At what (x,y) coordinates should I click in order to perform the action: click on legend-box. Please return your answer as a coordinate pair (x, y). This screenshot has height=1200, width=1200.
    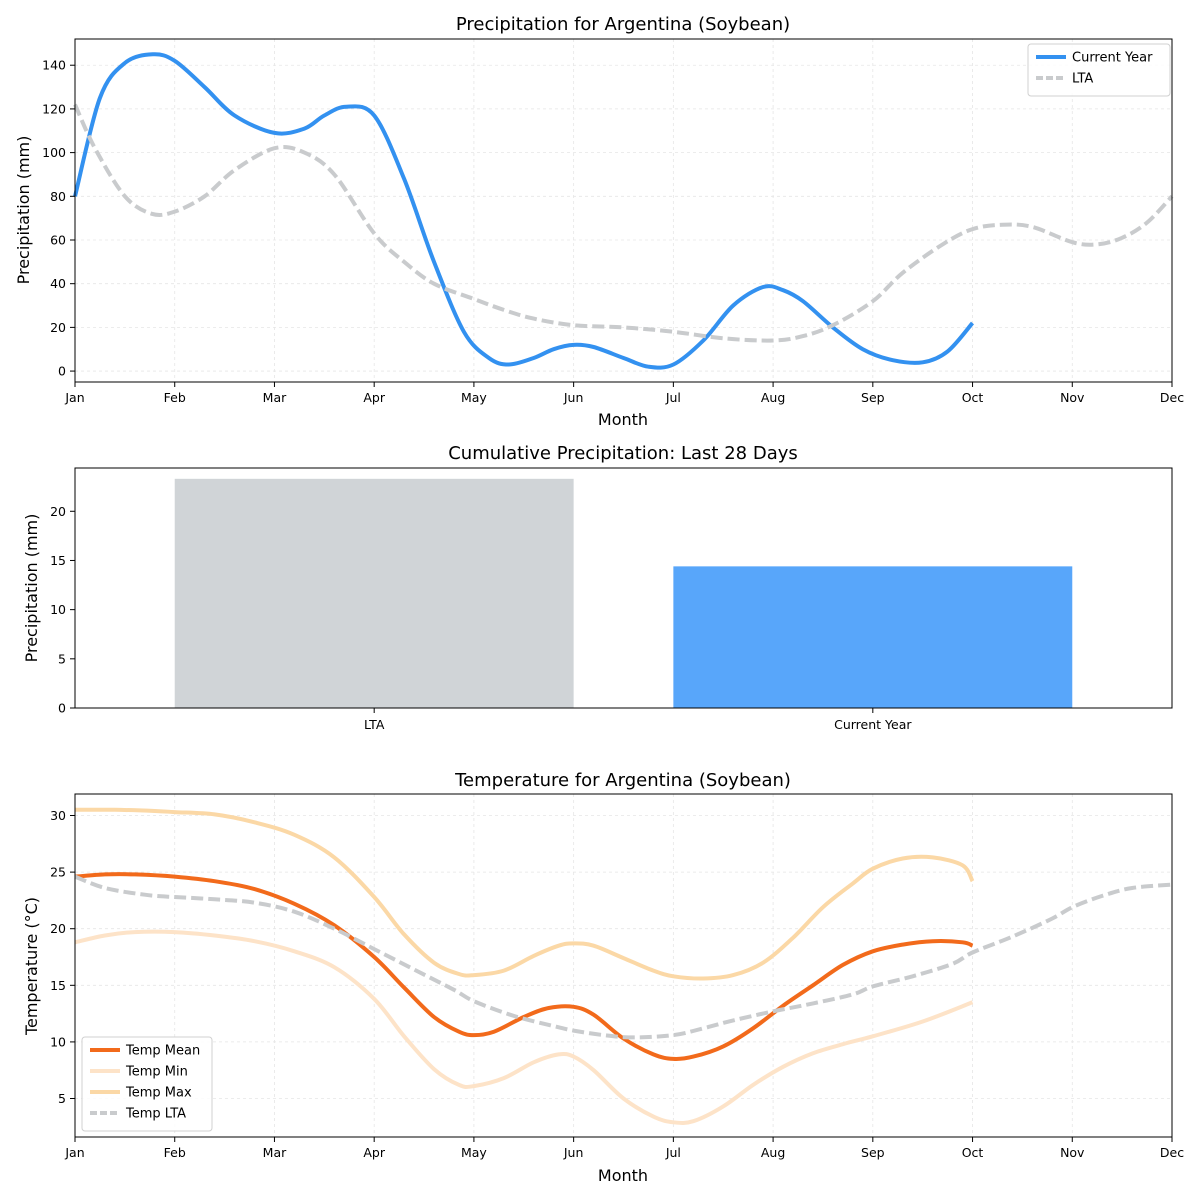
    Looking at the image, I should click on (147, 1084).